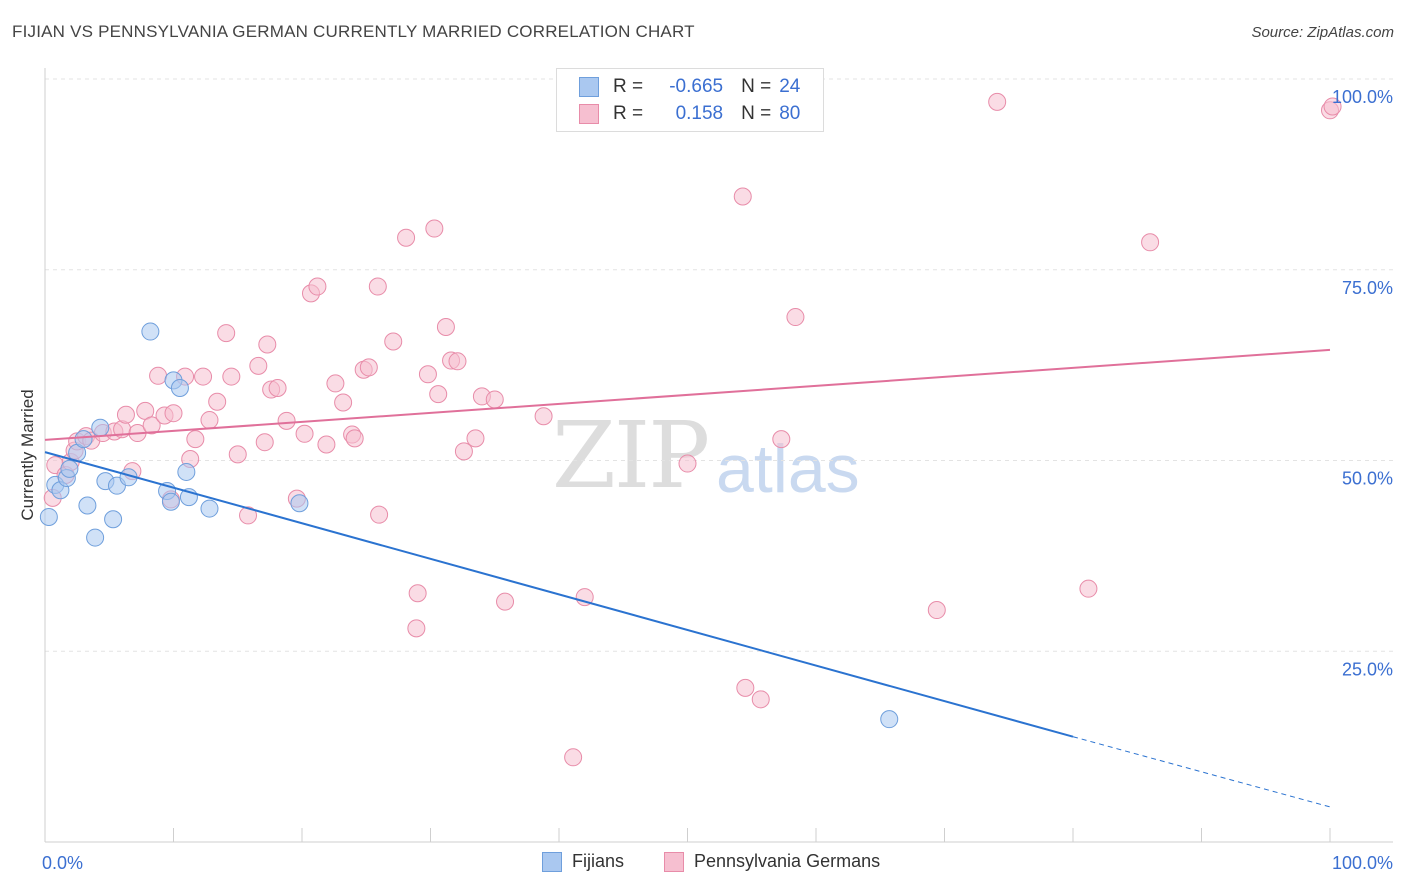 The width and height of the screenshot is (1406, 892). What do you see at coordinates (1367, 479) in the screenshot?
I see `y-tick-label: 50.0%` at bounding box center [1367, 479].